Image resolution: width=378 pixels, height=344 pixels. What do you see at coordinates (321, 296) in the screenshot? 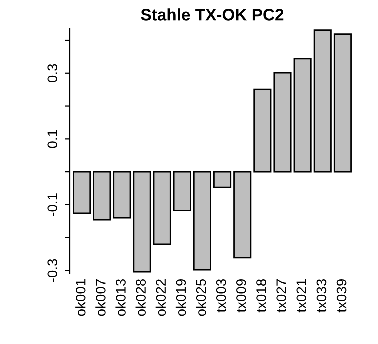
I see `x-tick-label: tx033` at bounding box center [321, 296].